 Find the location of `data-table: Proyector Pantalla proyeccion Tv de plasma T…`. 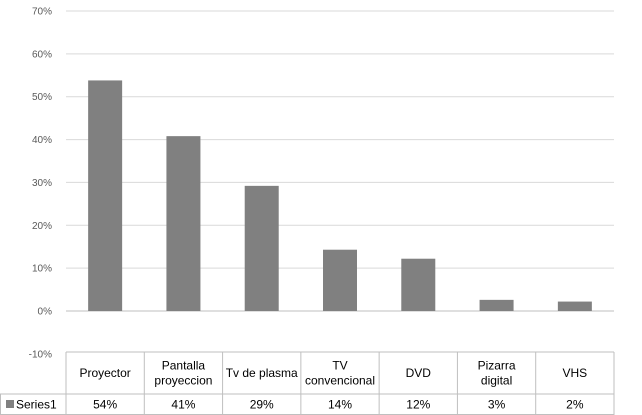

data-table: Proyector Pantalla proyeccion Tv de plasma T… is located at coordinates (307, 383).